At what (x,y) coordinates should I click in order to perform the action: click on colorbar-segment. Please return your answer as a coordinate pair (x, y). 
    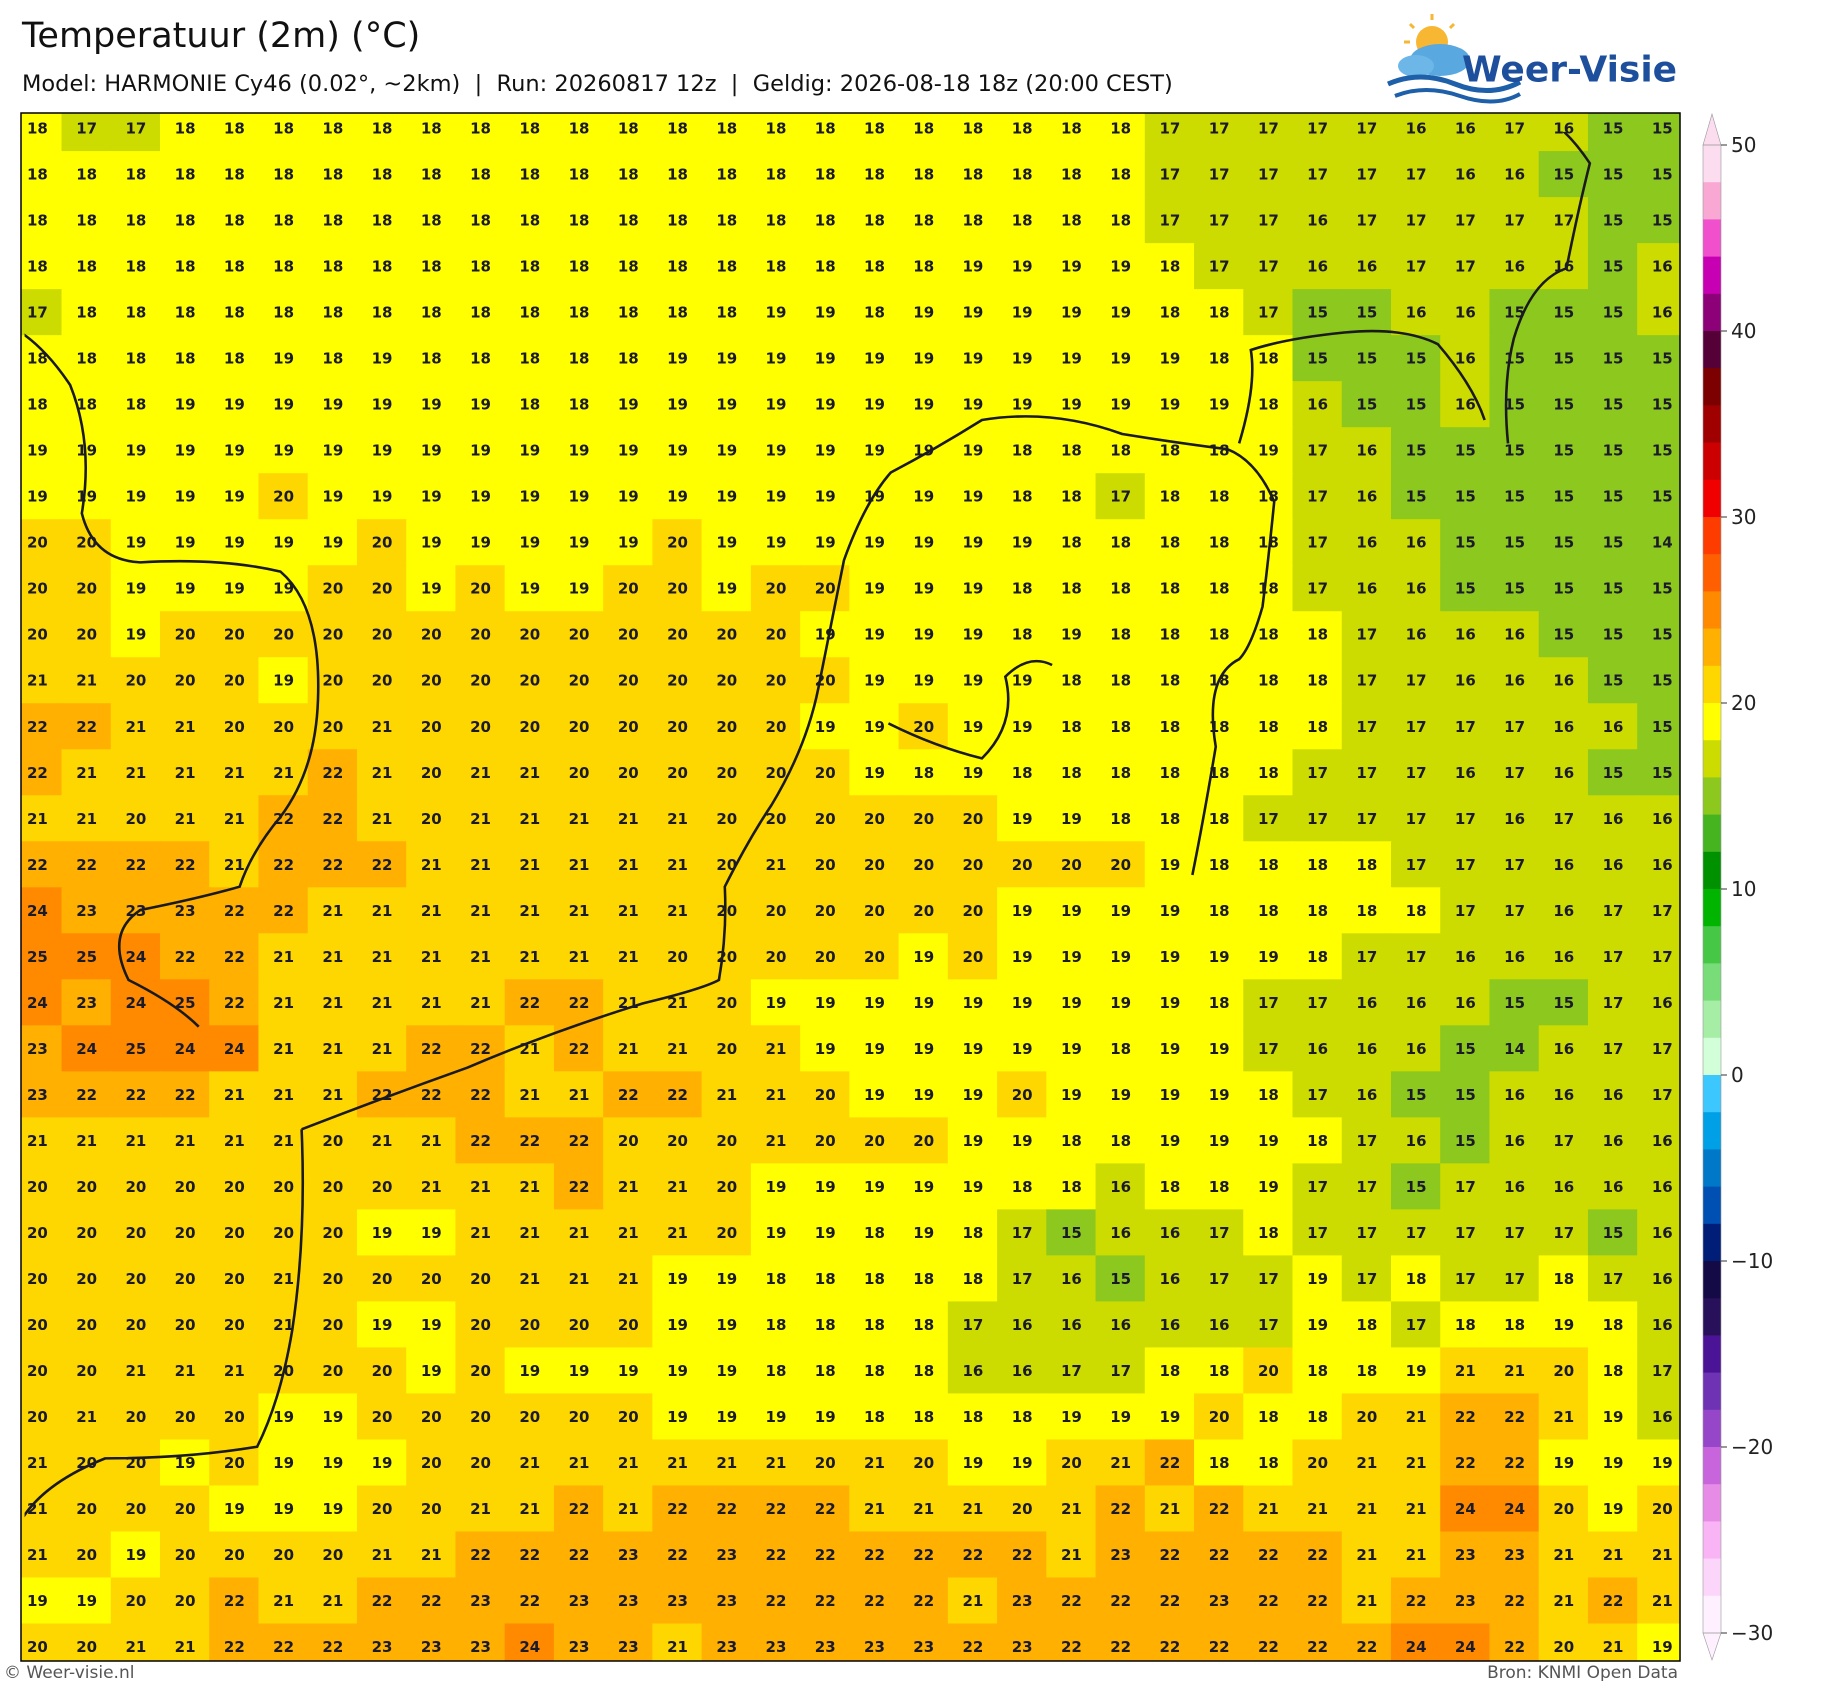
    Looking at the image, I should click on (1712, 461).